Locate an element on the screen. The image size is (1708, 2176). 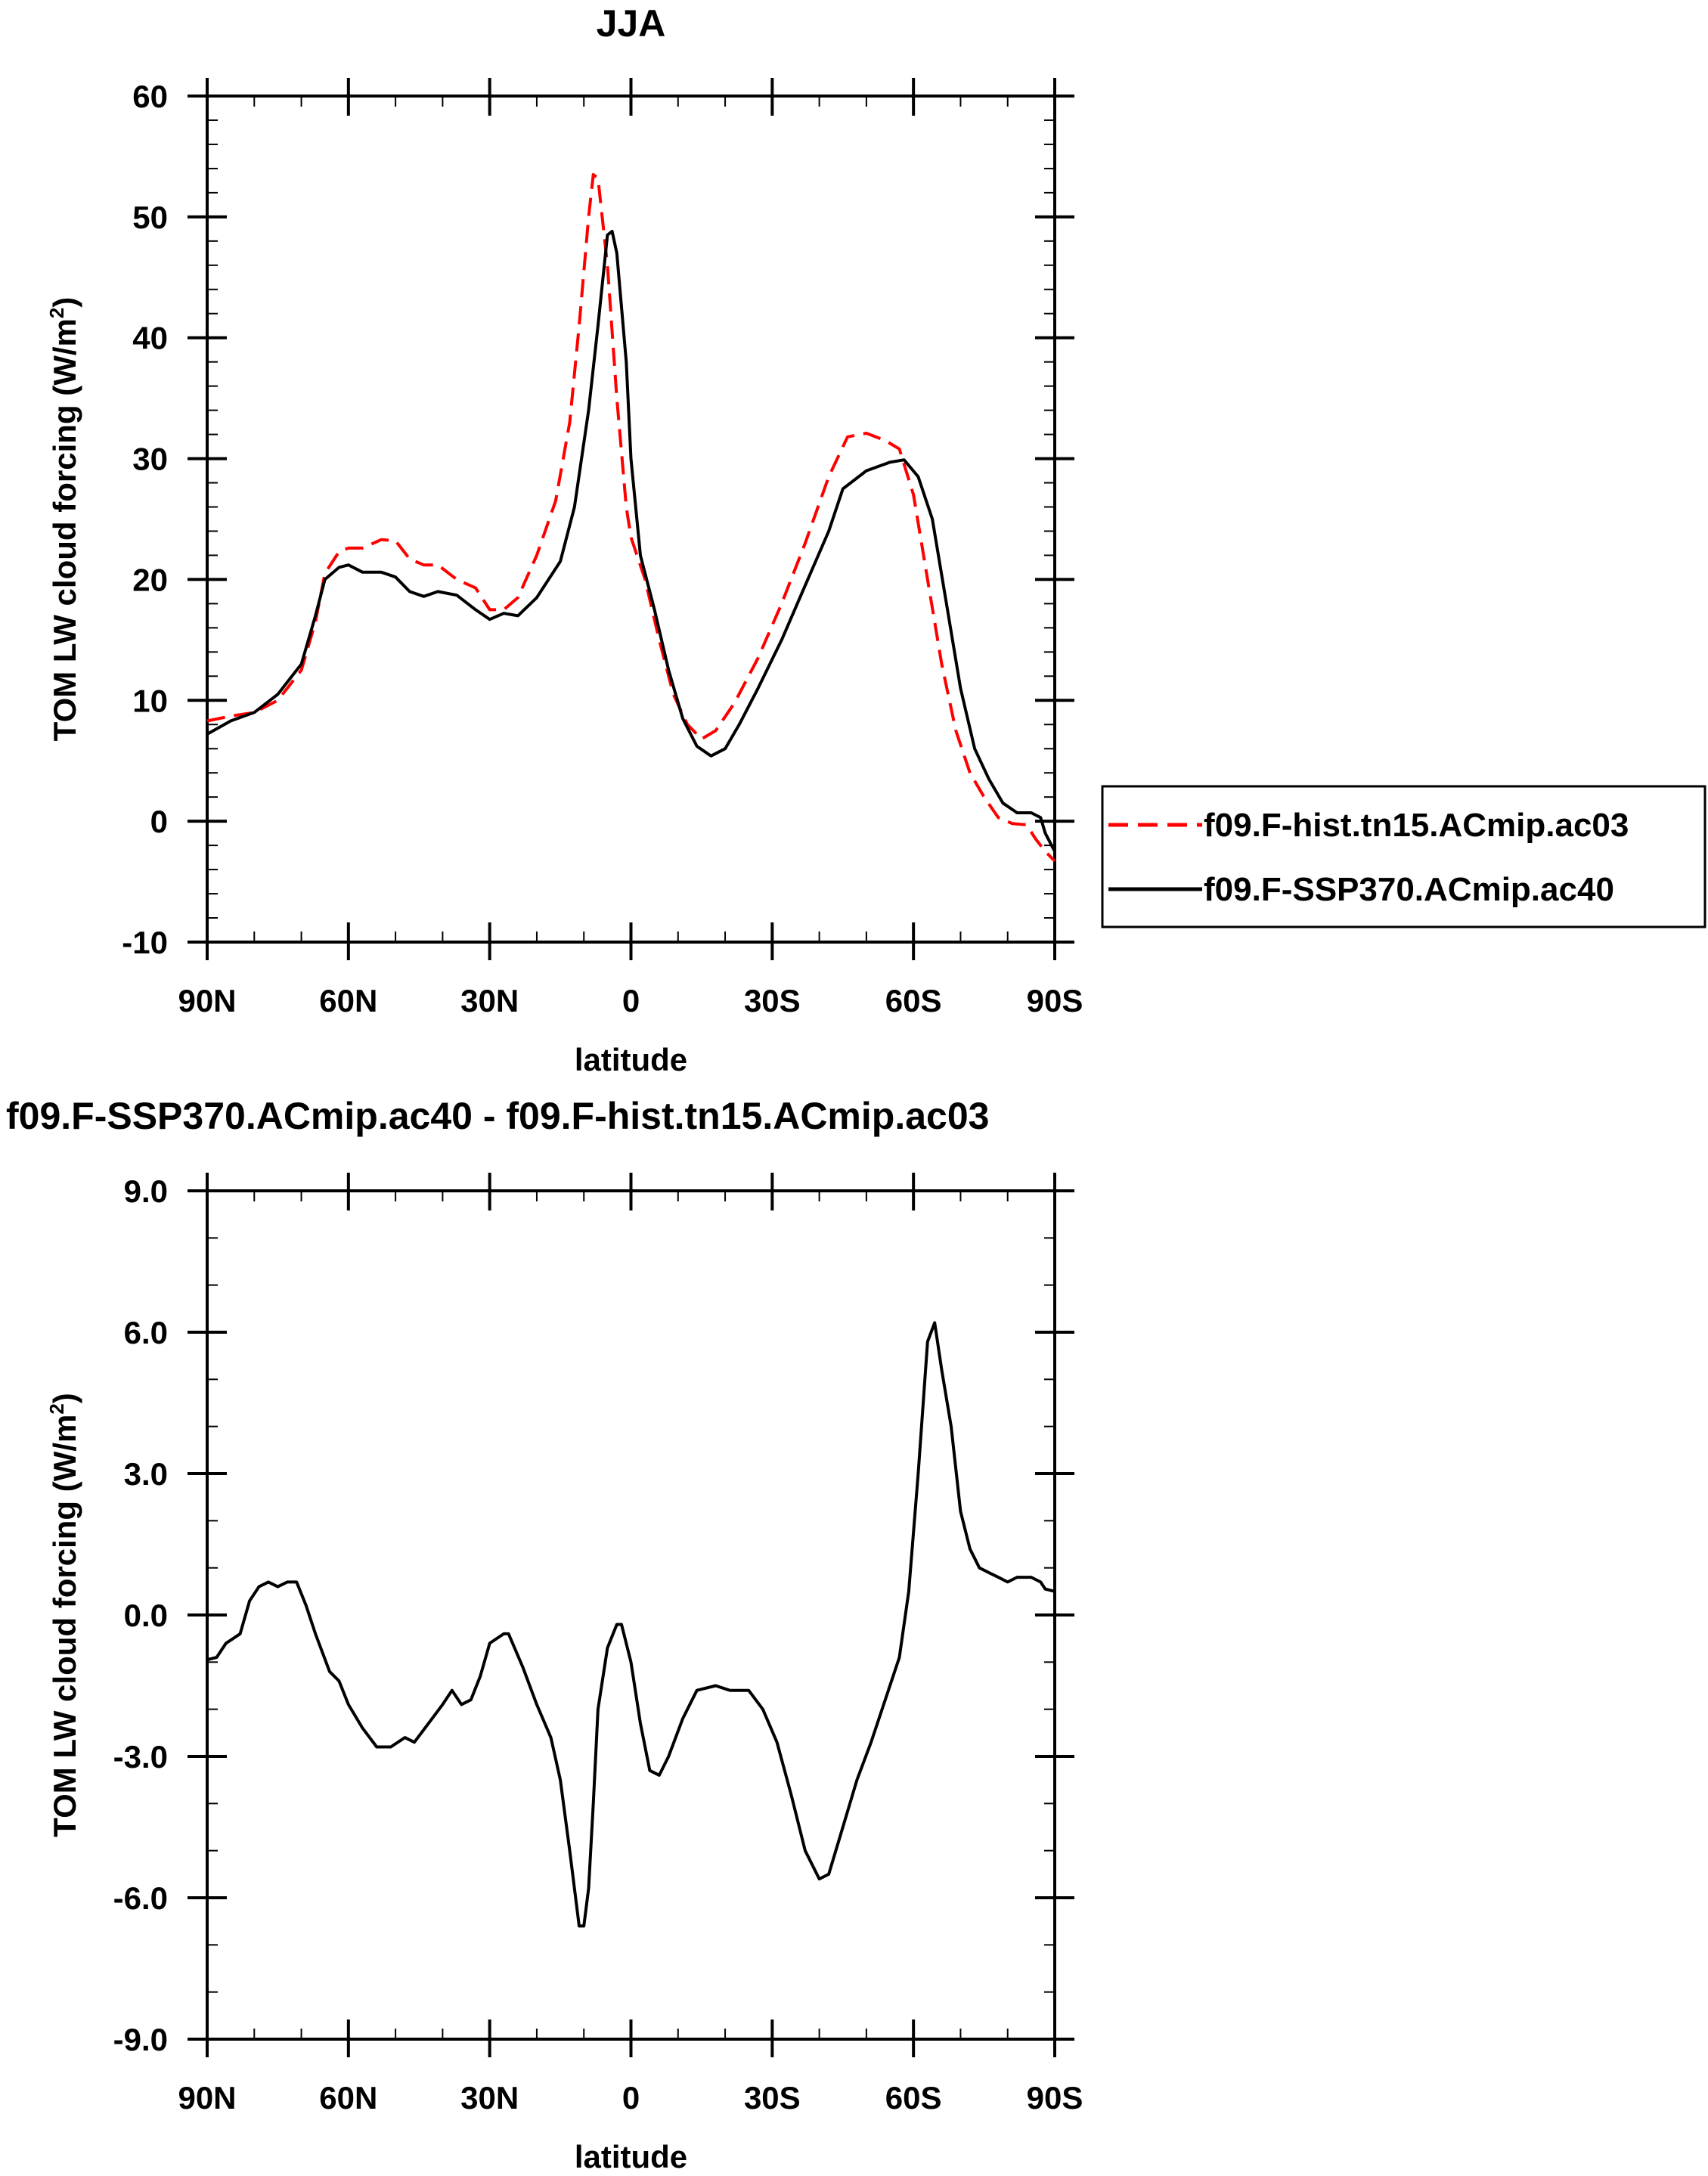
y-tick-label: -6.0 is located at coordinates (140, 1898).